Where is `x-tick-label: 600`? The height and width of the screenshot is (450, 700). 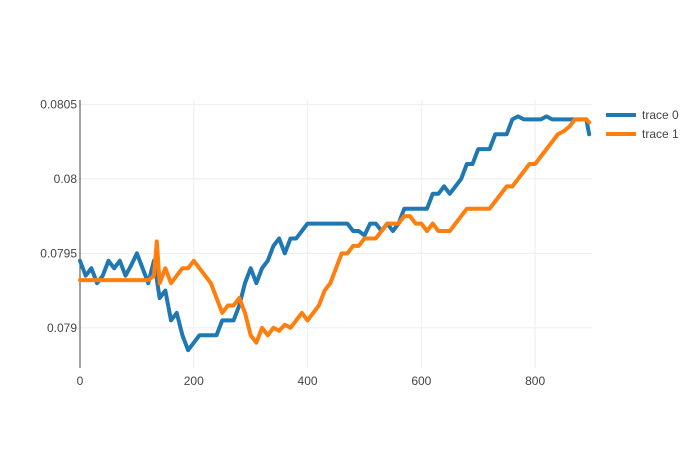 x-tick-label: 600 is located at coordinates (421, 381).